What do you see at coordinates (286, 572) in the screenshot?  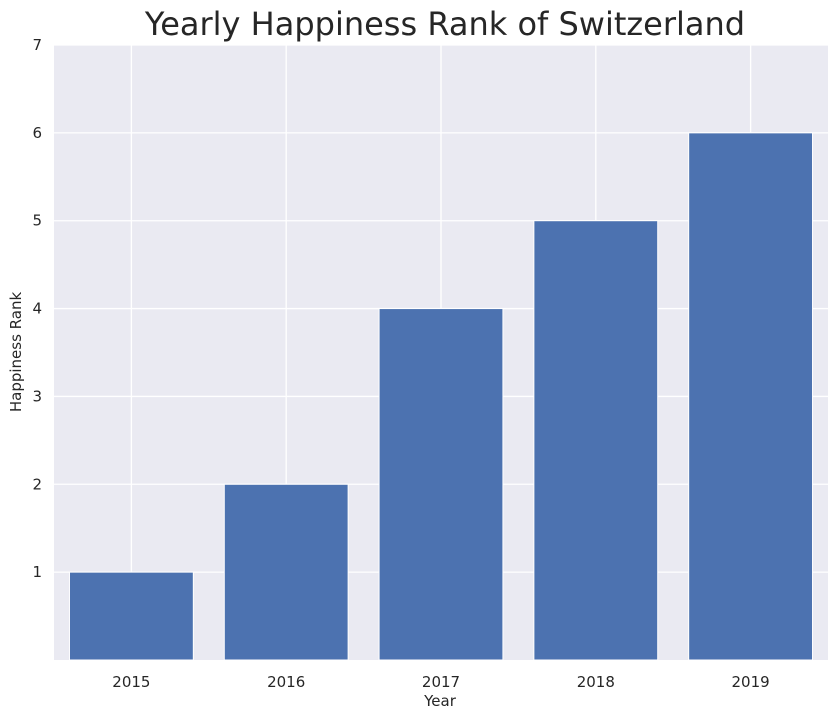 I see `bar-2016` at bounding box center [286, 572].